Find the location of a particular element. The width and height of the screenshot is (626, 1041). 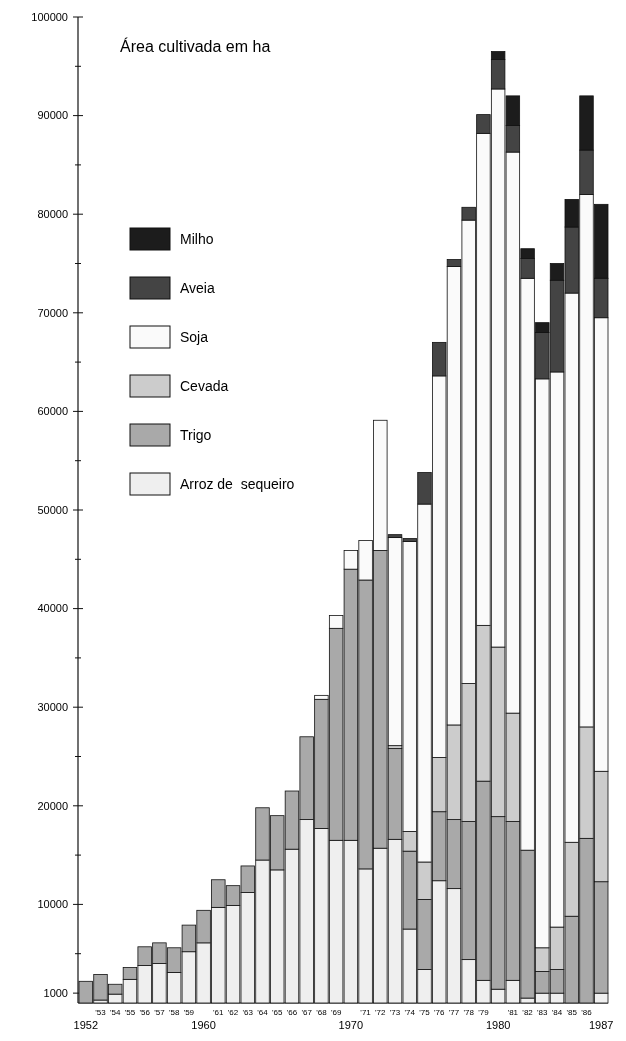

legend-label: Trigo is located at coordinates (196, 434).